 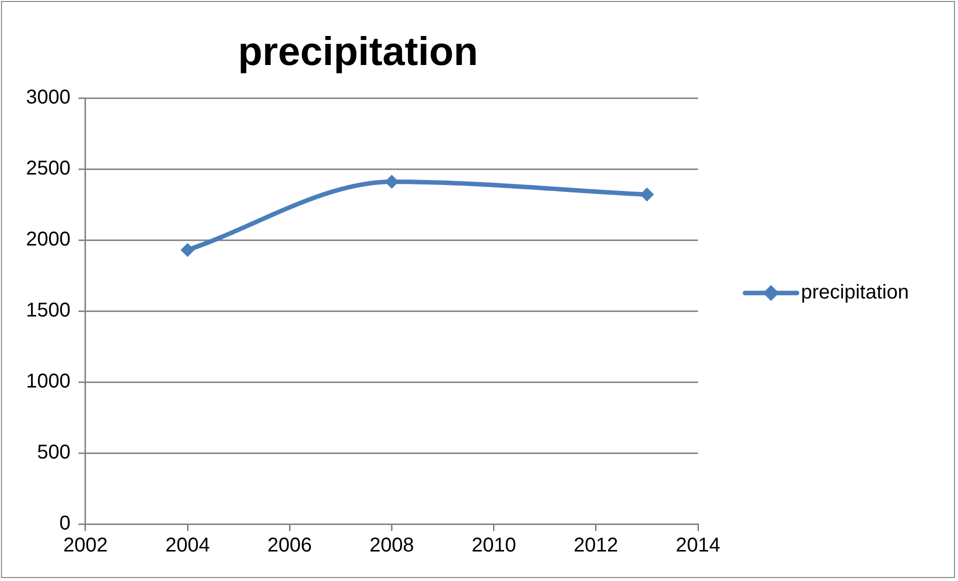 I want to click on x-tick-label: 2006, so click(x=289, y=545).